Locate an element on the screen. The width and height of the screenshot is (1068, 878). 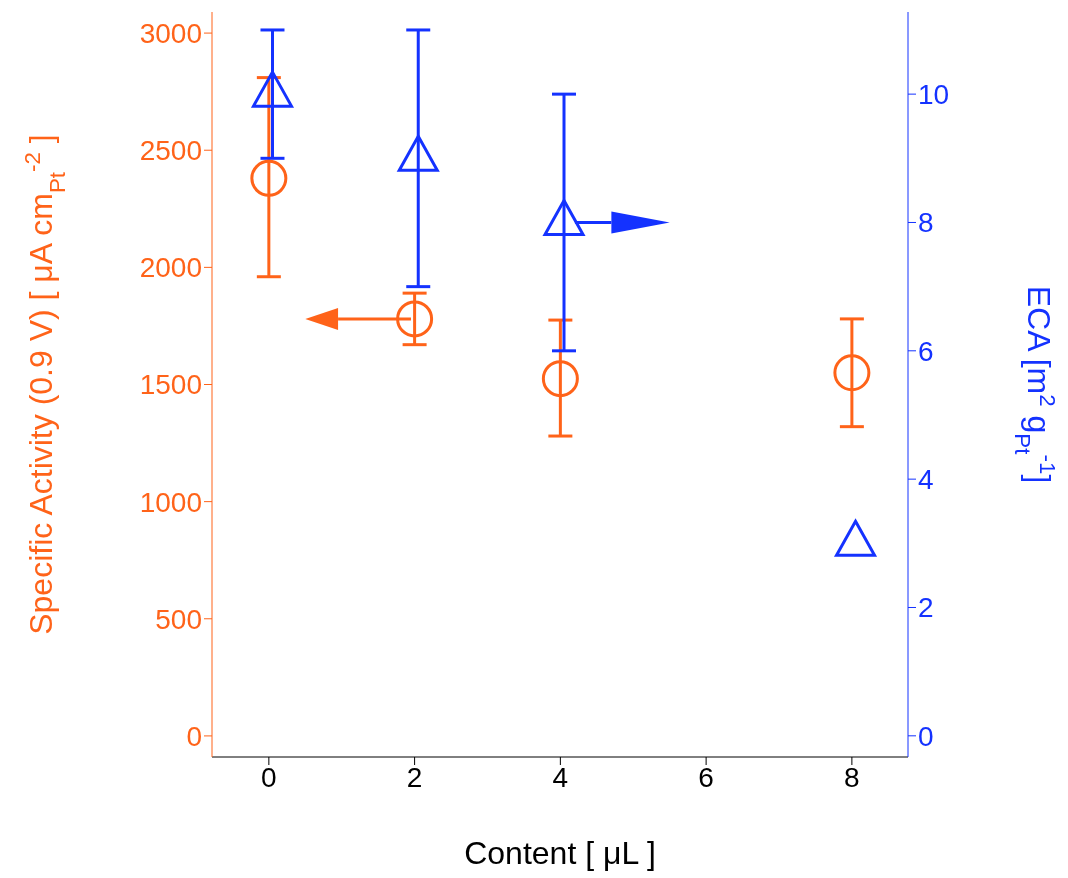
y-tick-label: 0 is located at coordinates (194, 736).